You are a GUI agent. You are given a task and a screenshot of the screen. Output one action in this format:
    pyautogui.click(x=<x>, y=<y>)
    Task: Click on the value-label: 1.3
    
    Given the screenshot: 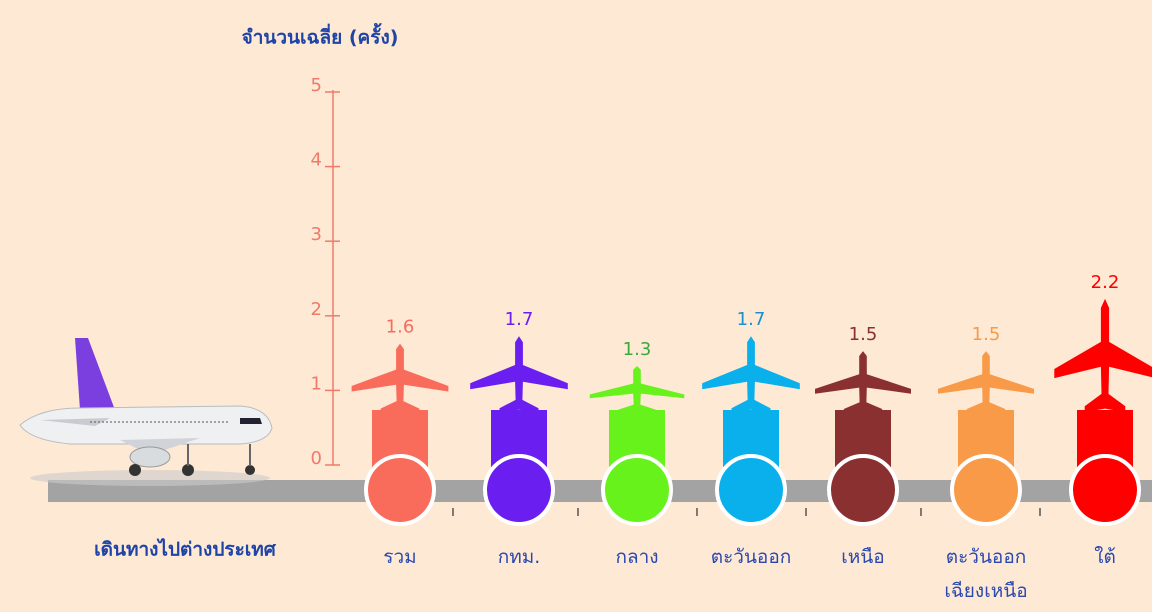 What is the action you would take?
    pyautogui.click(x=637, y=349)
    